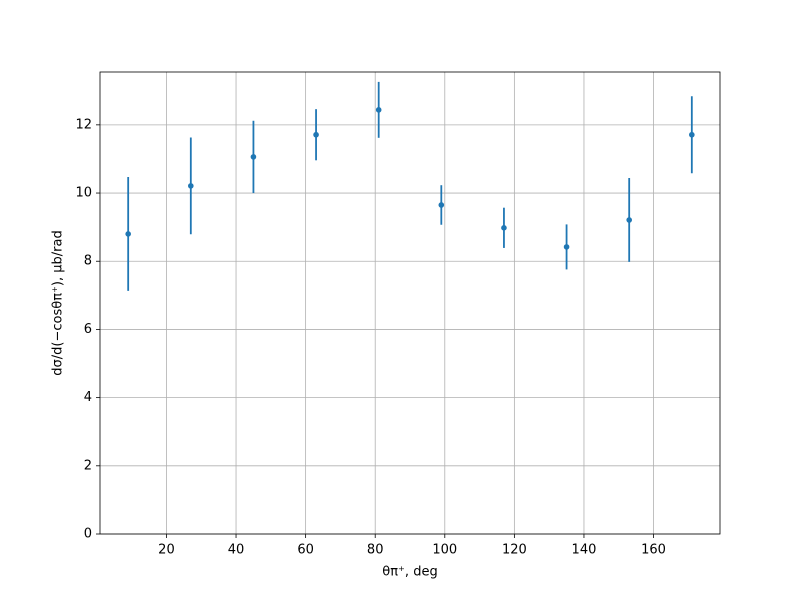  Describe the element at coordinates (58, 302) in the screenshot. I see `y-axis-label: dσ/d(−cosθπ⁺), μb/rad` at that location.